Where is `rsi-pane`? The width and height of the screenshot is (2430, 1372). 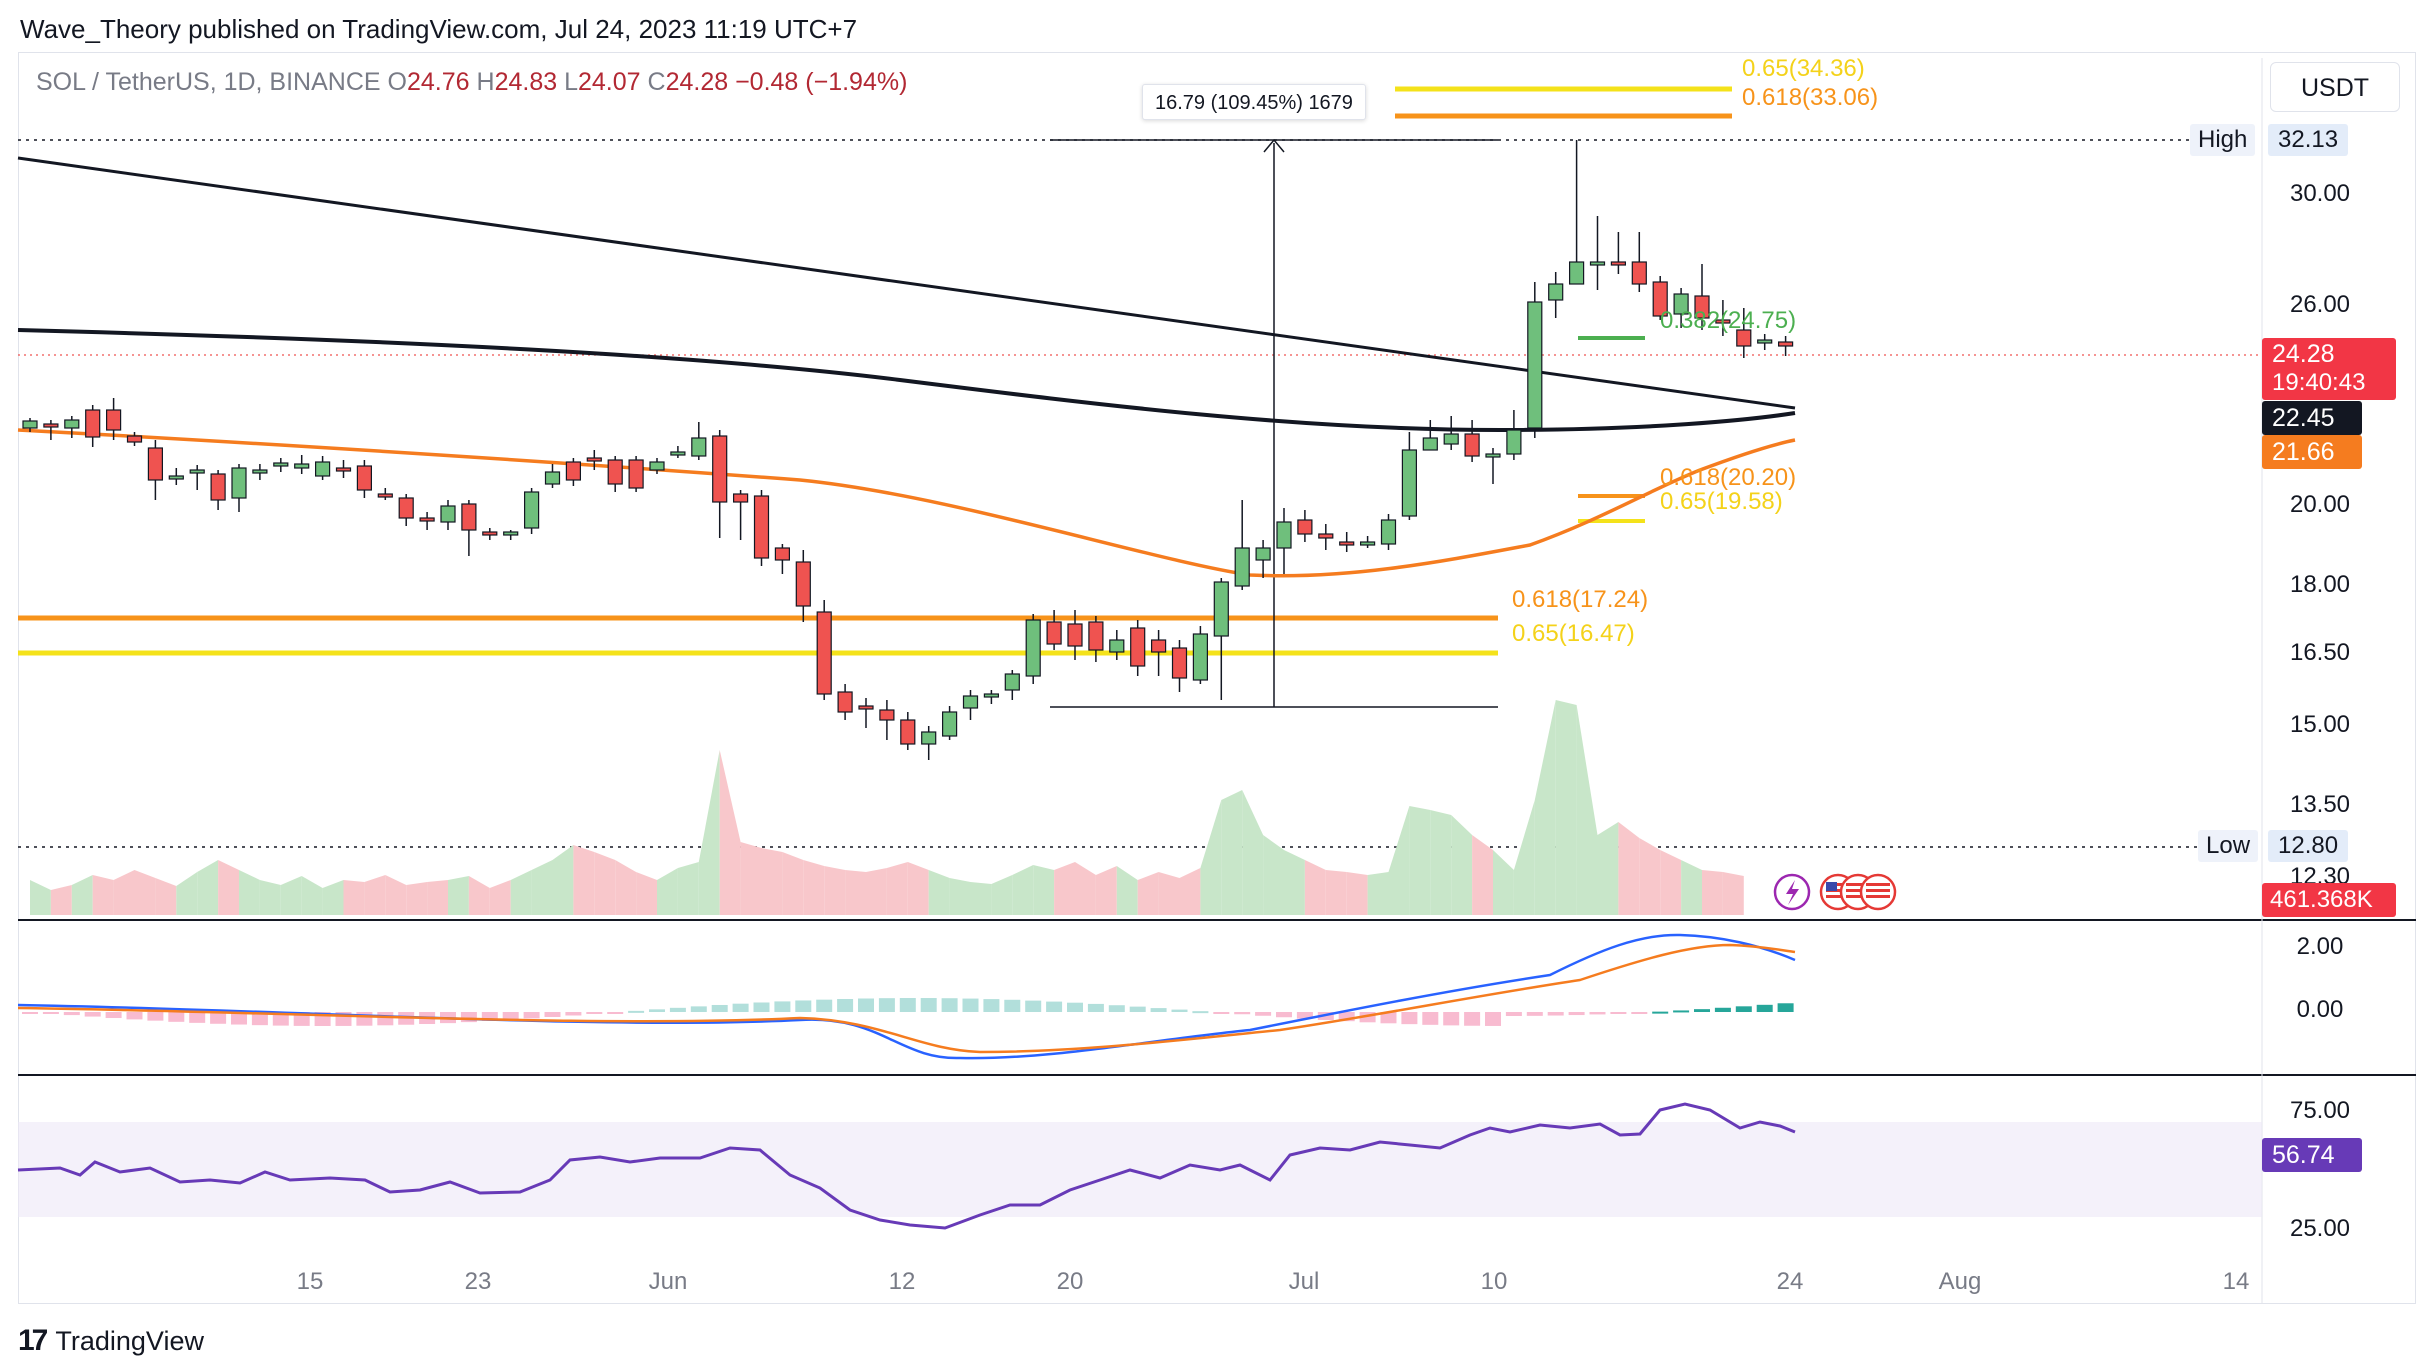
rsi-pane is located at coordinates (906, 1166).